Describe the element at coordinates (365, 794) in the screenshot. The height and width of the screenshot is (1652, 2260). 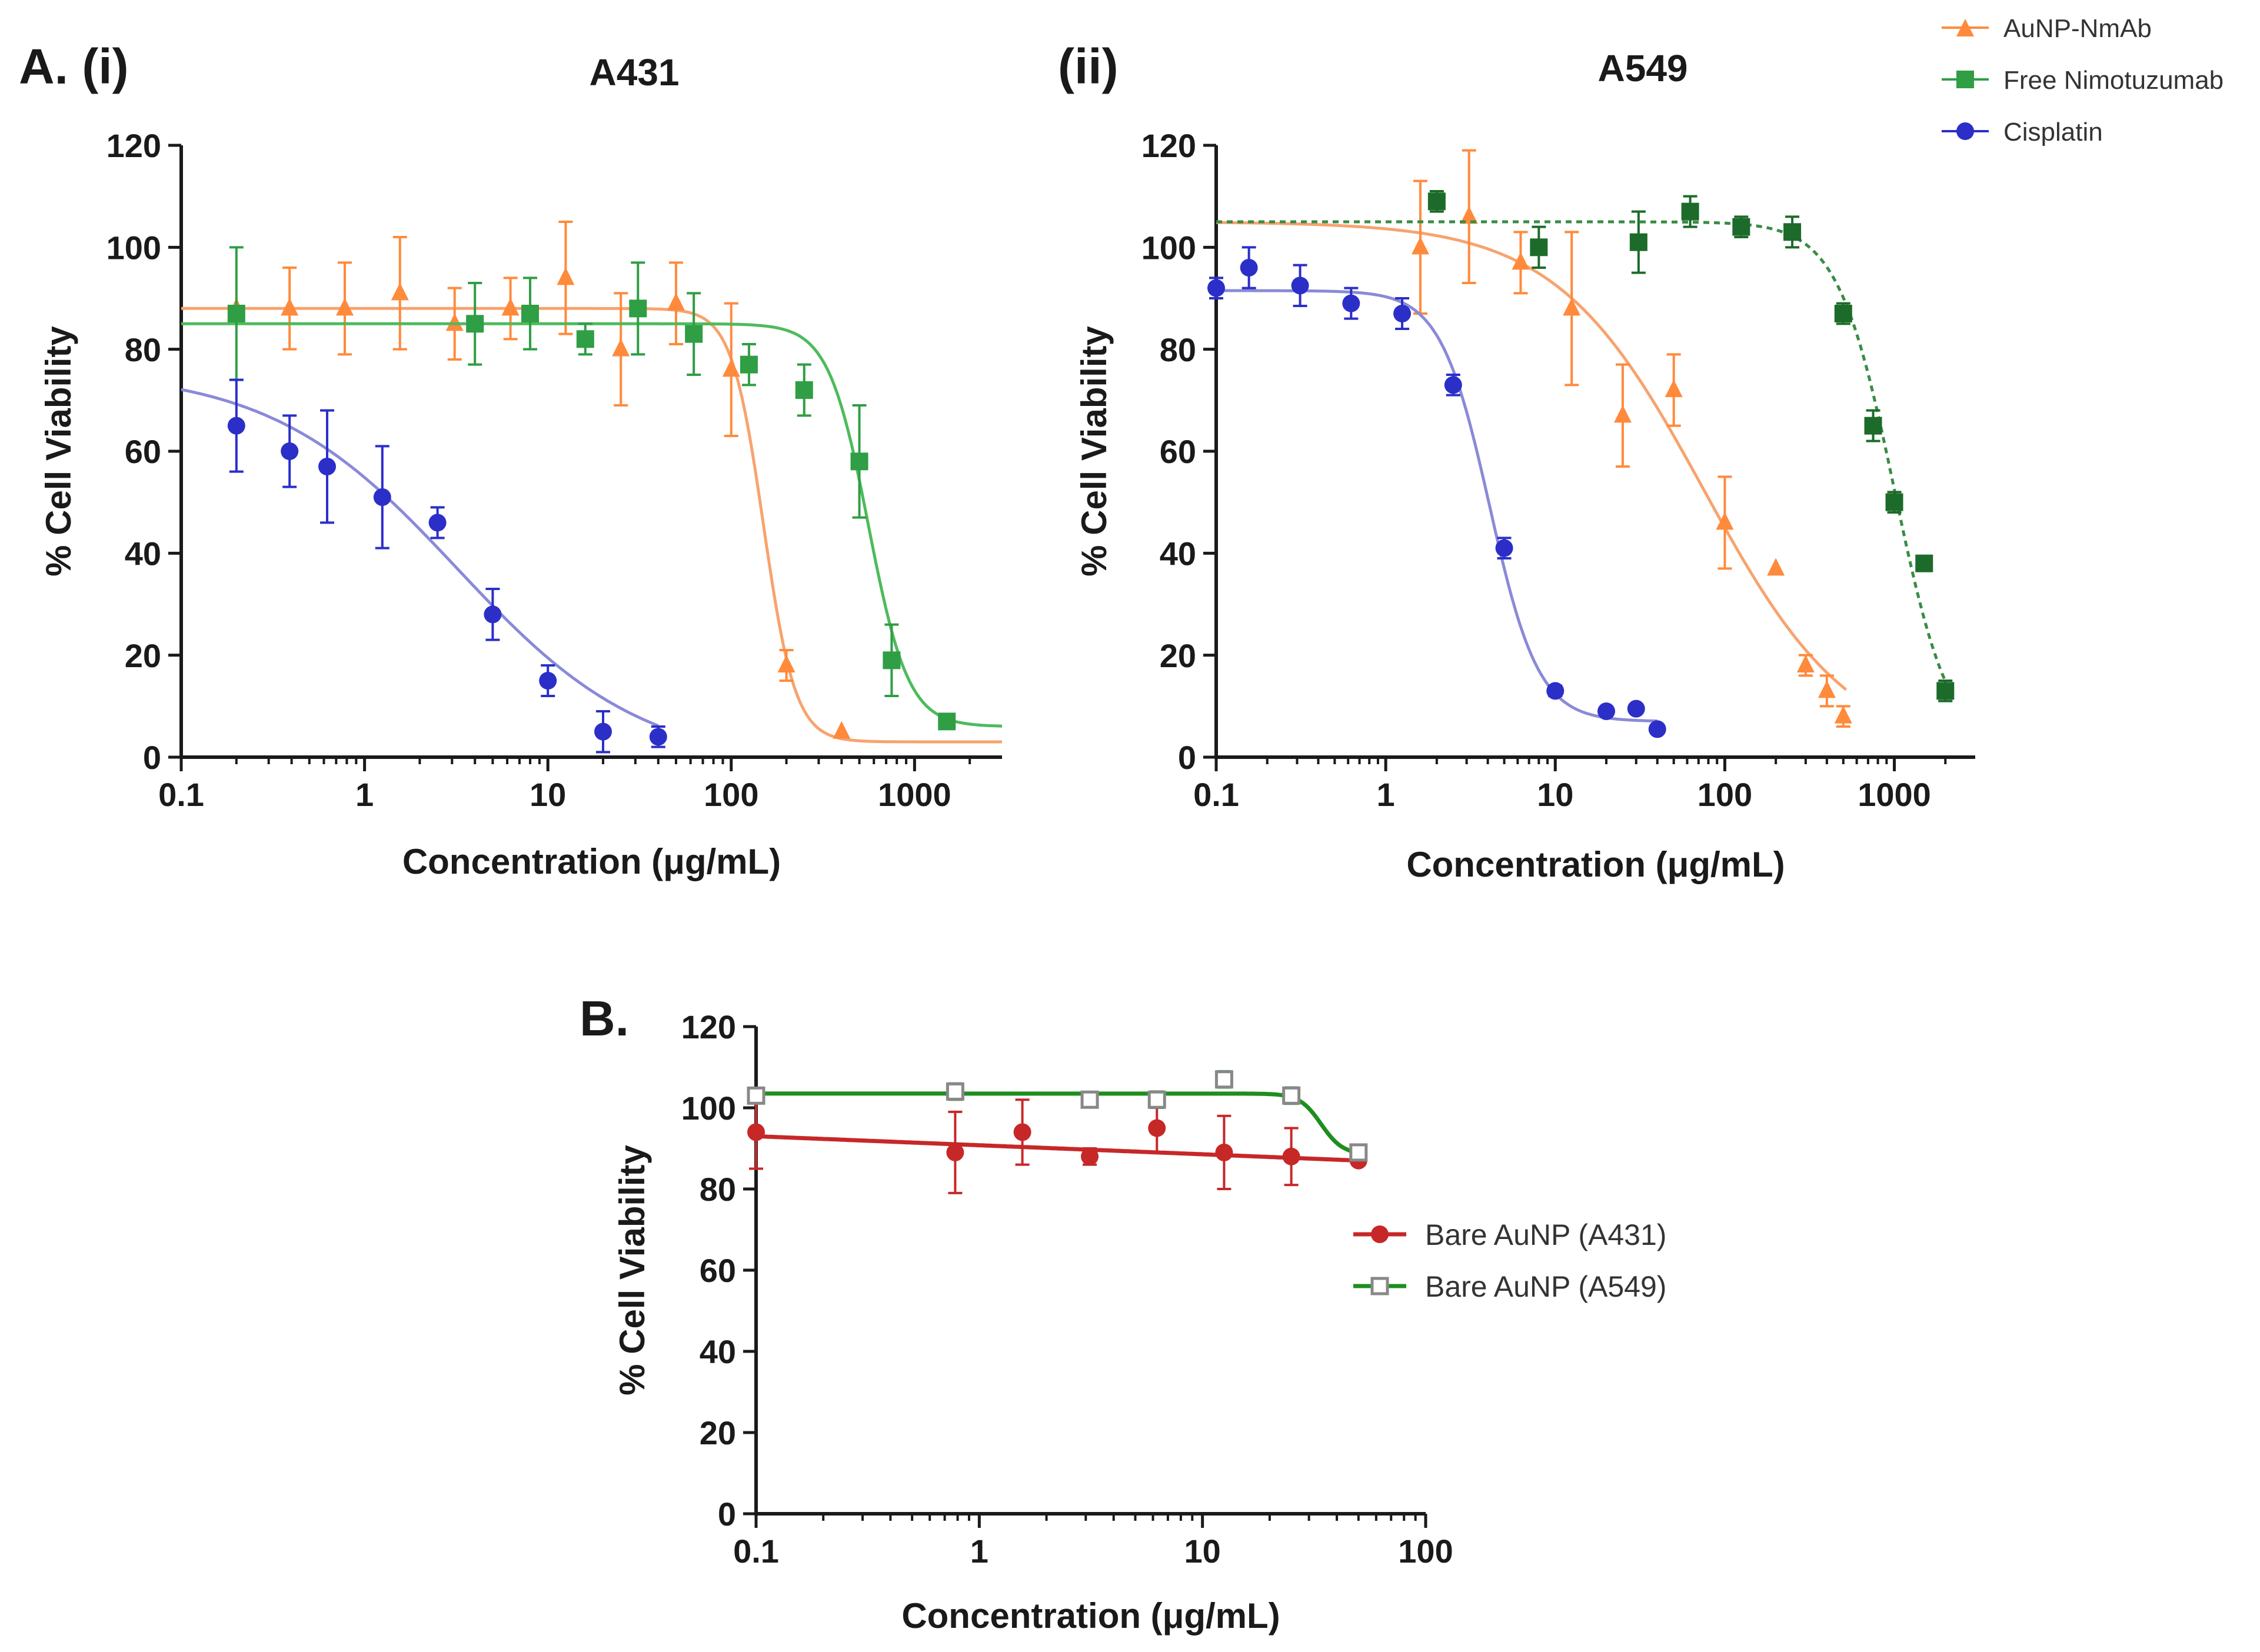
I see `x-tick-label: 1` at that location.